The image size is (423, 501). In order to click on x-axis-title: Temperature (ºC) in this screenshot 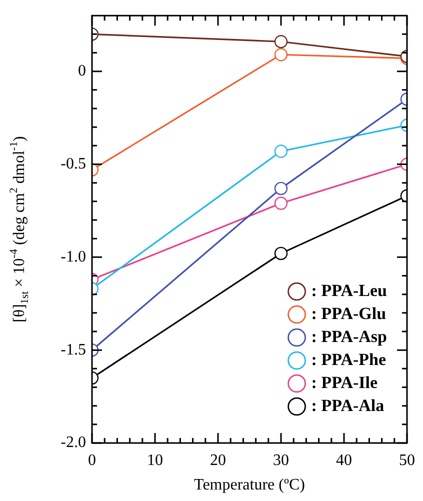, I will do `click(249, 485)`.